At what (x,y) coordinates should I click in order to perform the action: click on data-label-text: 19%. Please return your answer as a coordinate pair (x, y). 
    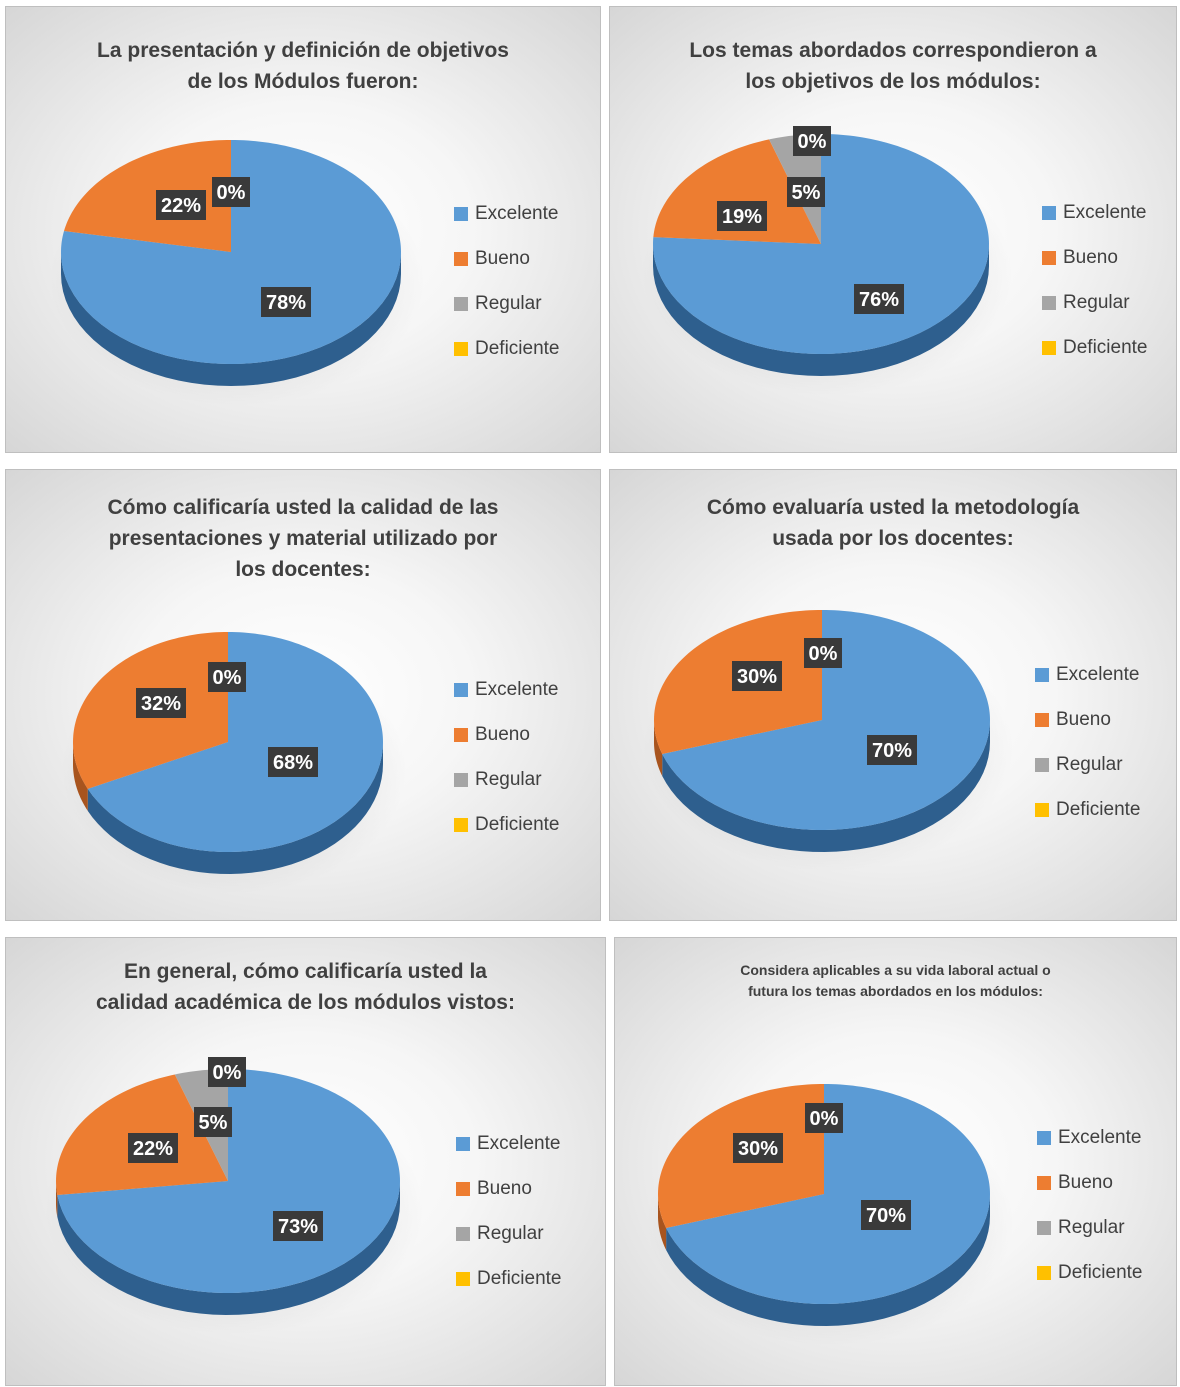
    Looking at the image, I should click on (742, 217).